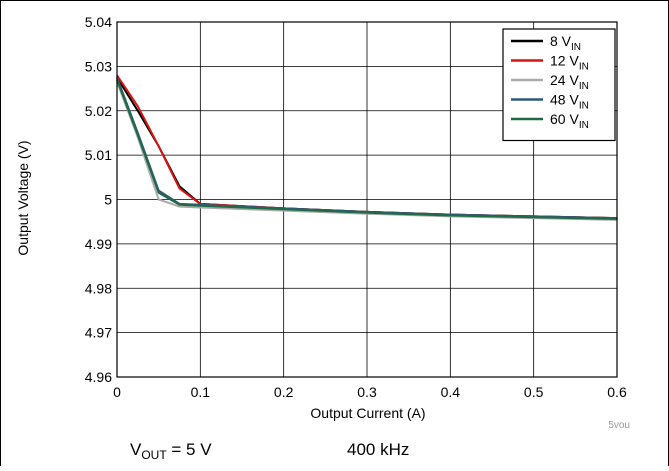 The image size is (669, 471). What do you see at coordinates (617, 392) in the screenshot?
I see `x-tick-label: 0.6` at bounding box center [617, 392].